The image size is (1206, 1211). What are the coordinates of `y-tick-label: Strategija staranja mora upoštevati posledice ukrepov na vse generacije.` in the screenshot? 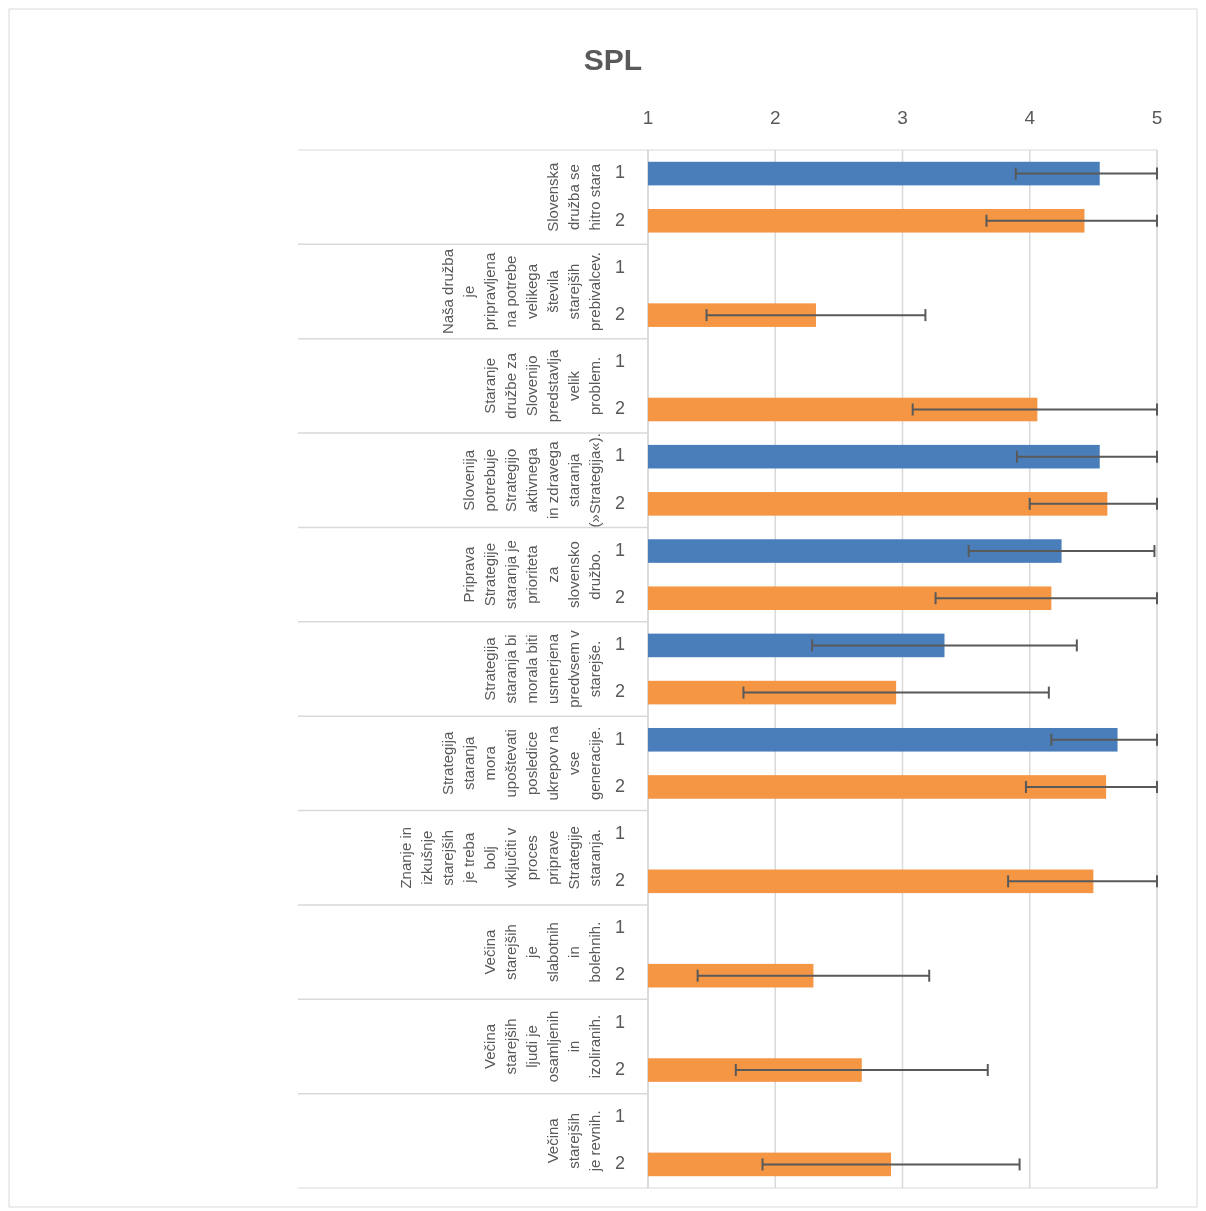 It's located at (520, 763).